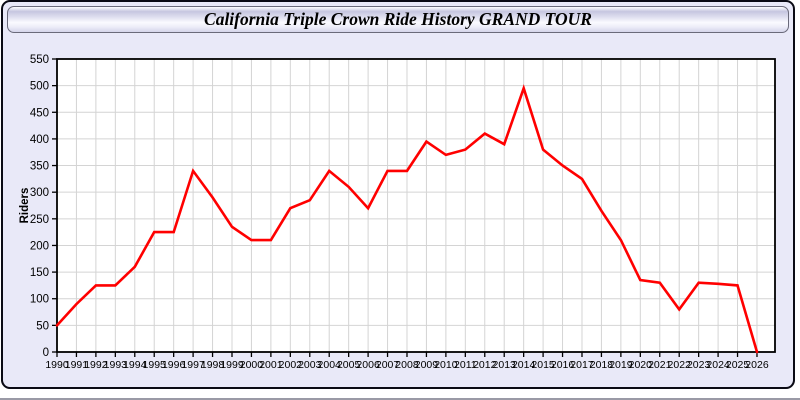 This screenshot has height=400, width=800. What do you see at coordinates (738, 365) in the screenshot?
I see `x-tick-label: 2025` at bounding box center [738, 365].